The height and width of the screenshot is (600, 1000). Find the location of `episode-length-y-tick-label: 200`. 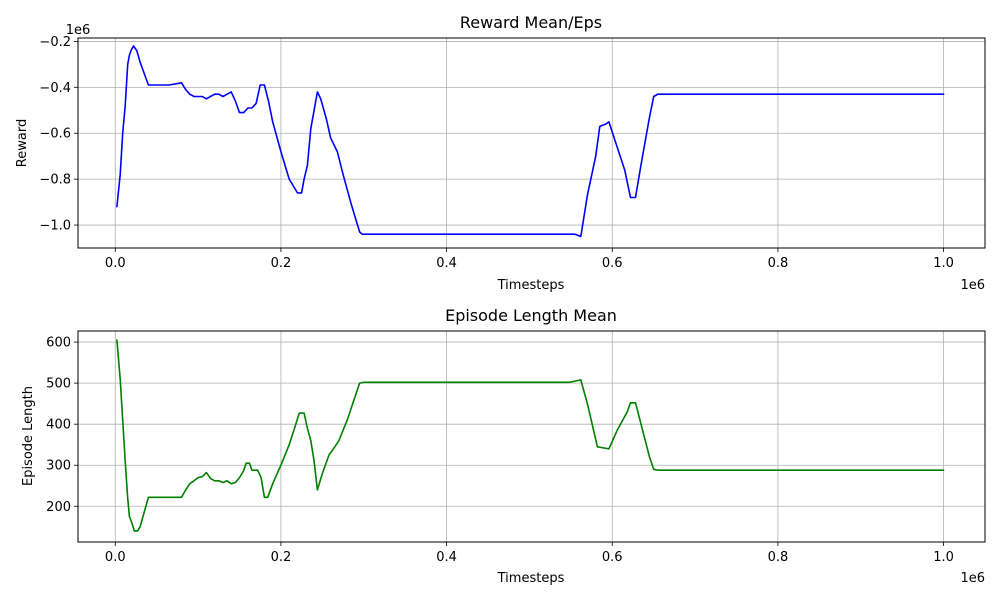

episode-length-y-tick-label: 200 is located at coordinates (58, 507).